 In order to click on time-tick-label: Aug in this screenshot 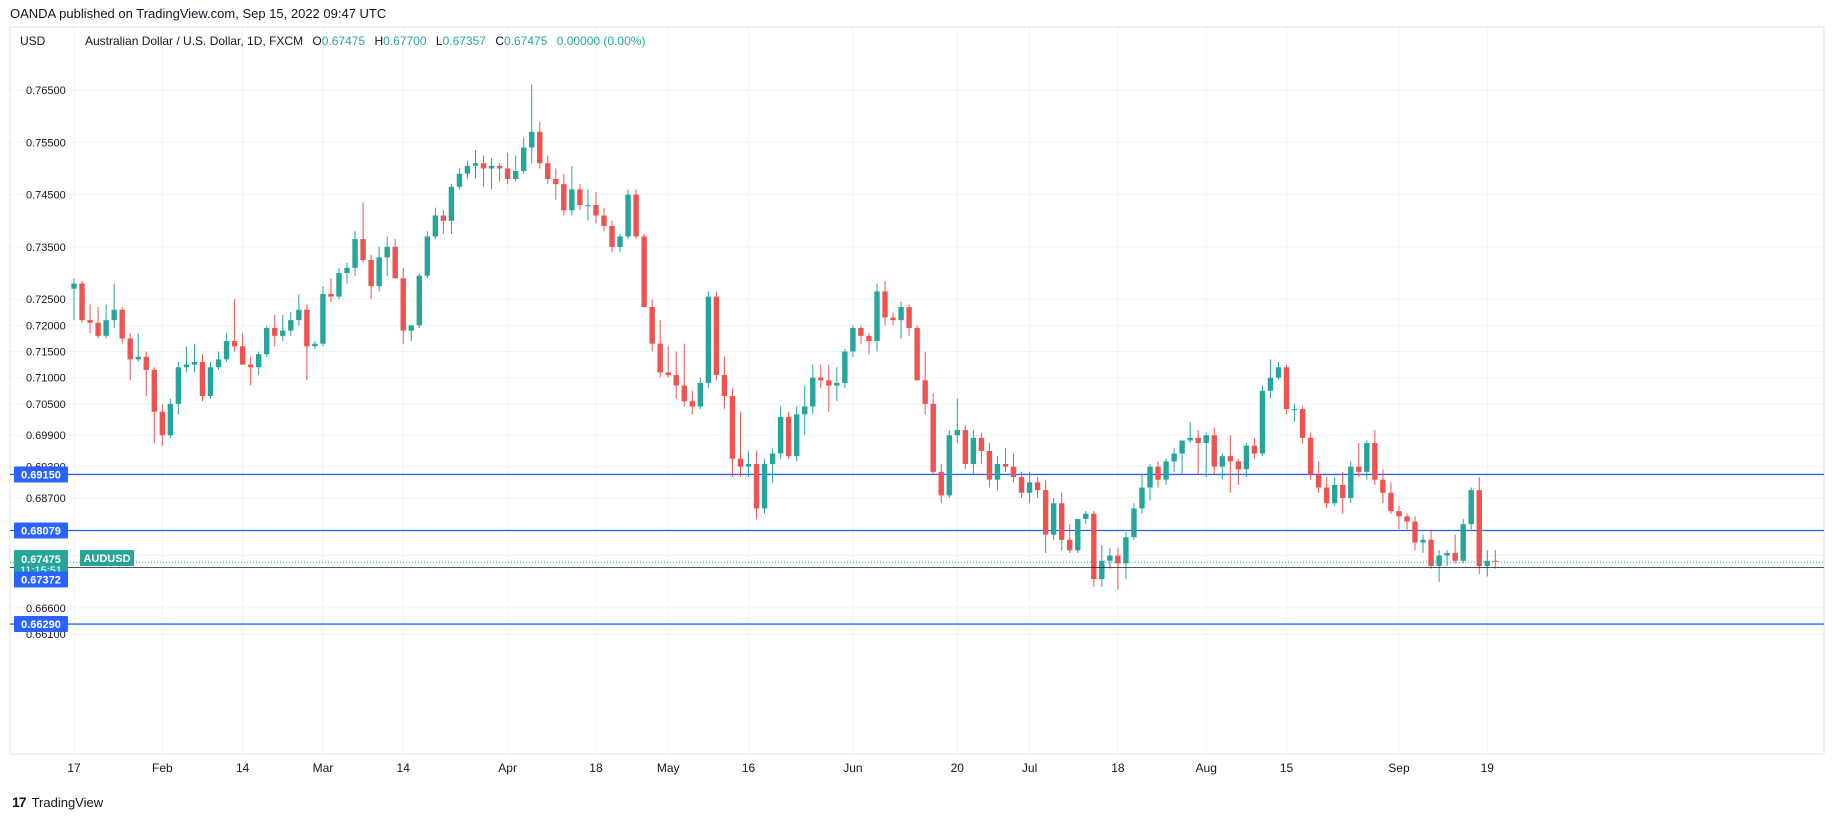, I will do `click(1206, 768)`.